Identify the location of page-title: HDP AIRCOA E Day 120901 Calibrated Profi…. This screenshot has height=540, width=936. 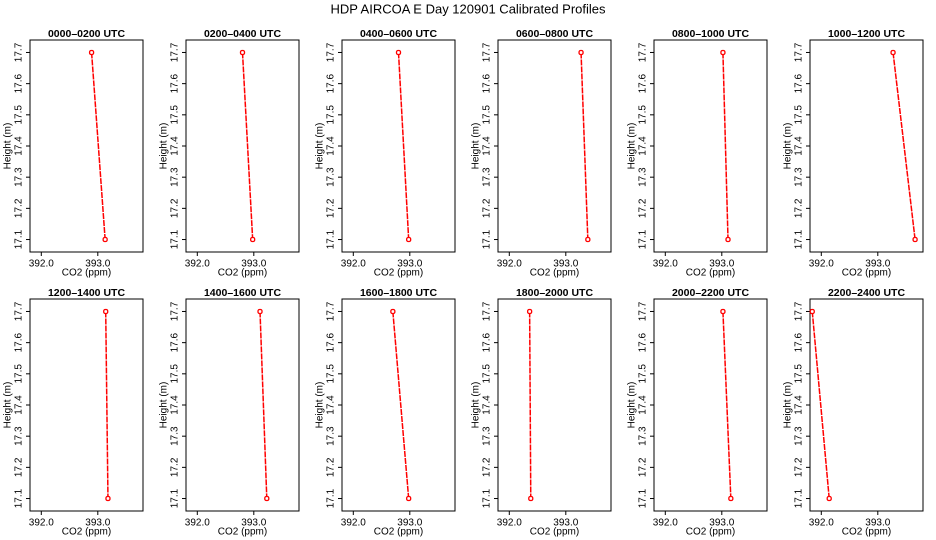
(468, 8).